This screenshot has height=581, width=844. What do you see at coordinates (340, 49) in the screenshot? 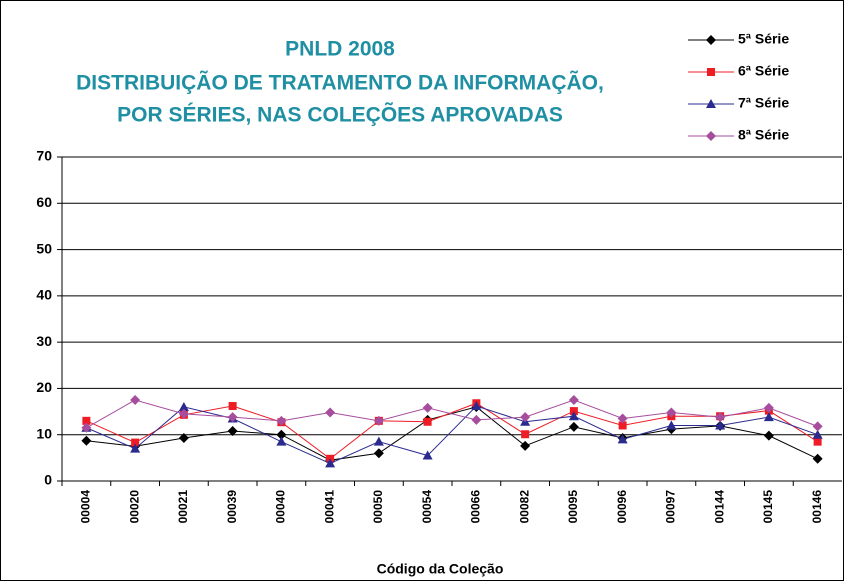
I see `chart-title: PNLD 2008` at bounding box center [340, 49].